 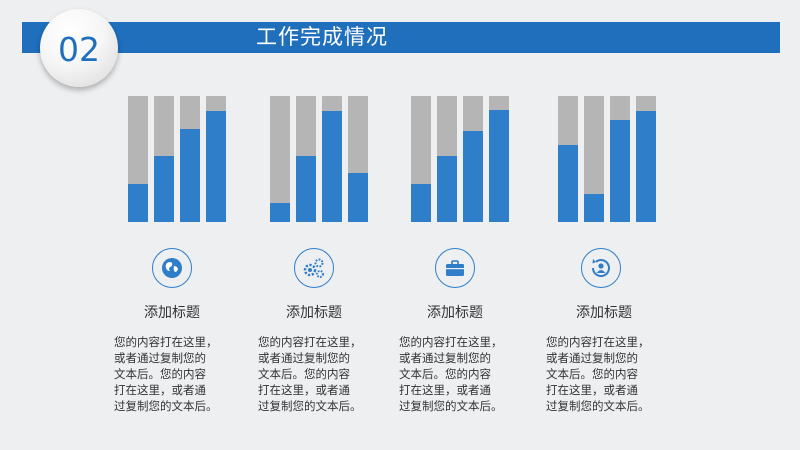 I want to click on refresh-user-icon, so click(x=601, y=268).